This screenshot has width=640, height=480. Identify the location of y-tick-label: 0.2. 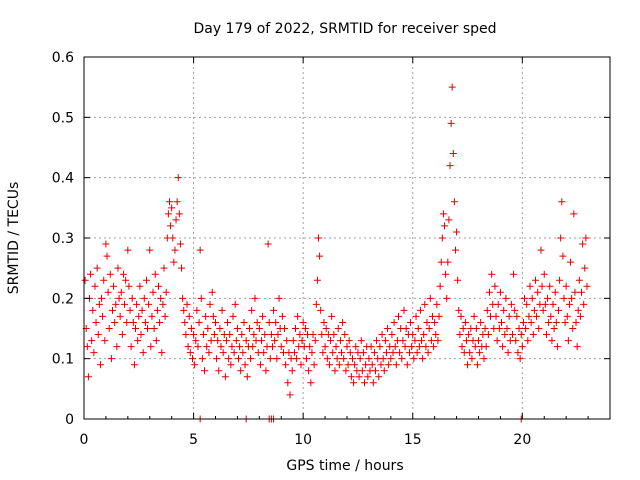
(63, 299).